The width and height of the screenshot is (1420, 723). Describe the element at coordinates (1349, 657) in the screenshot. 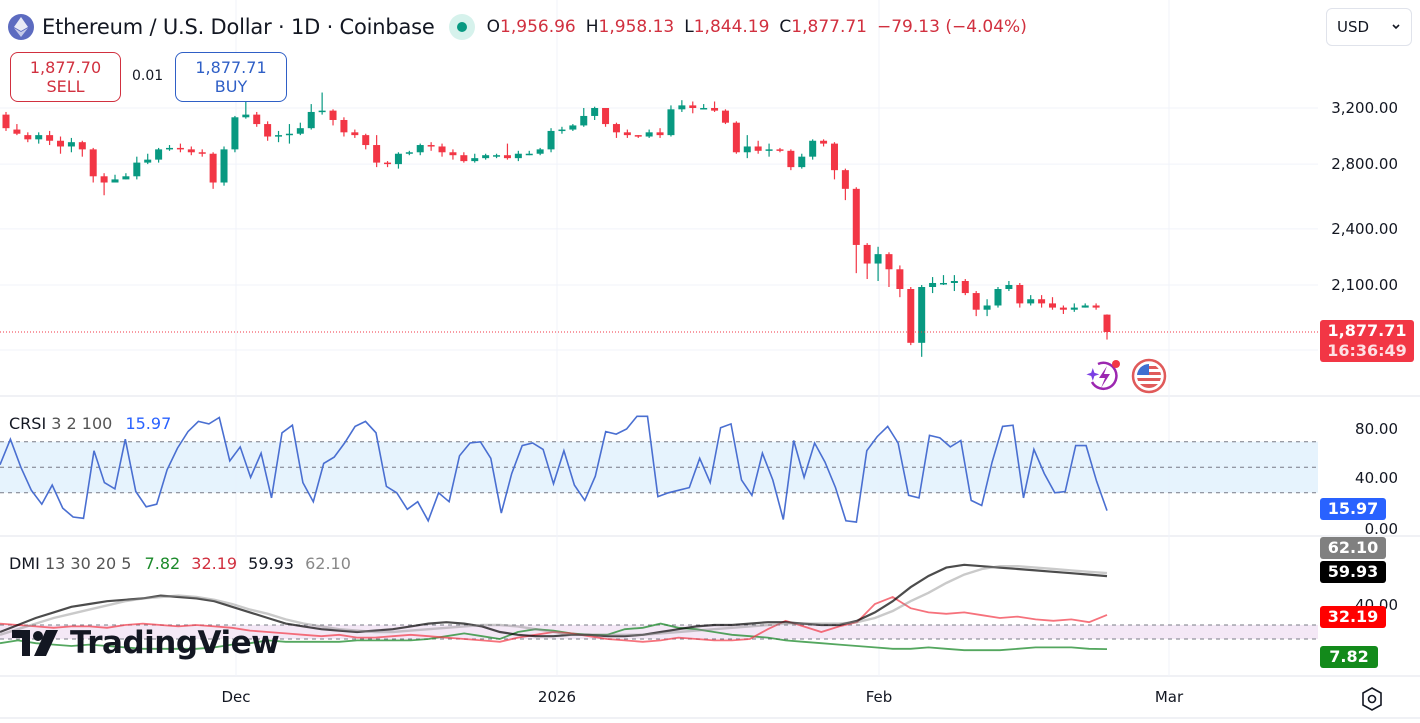

I see `di-plus-badge: 7.82` at that location.